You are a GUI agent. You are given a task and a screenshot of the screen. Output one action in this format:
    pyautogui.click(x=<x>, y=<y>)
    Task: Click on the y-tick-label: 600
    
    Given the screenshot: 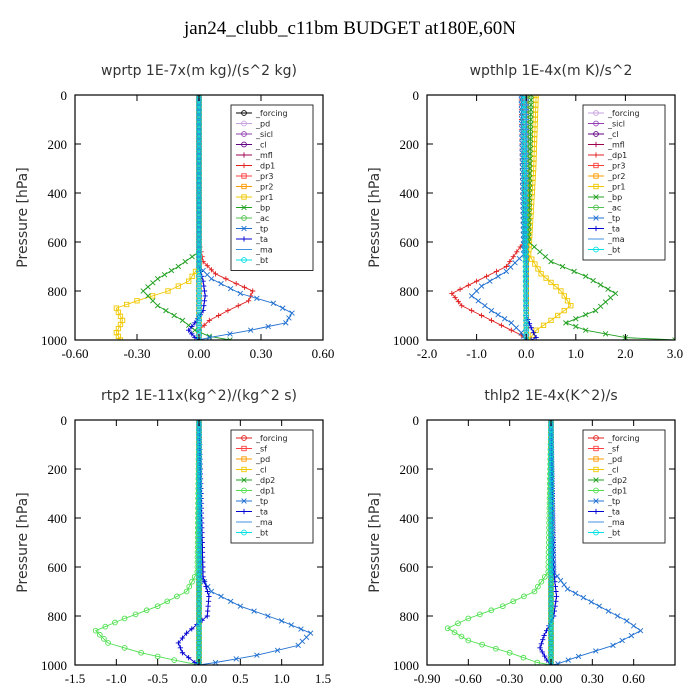 What is the action you would take?
    pyautogui.click(x=58, y=242)
    